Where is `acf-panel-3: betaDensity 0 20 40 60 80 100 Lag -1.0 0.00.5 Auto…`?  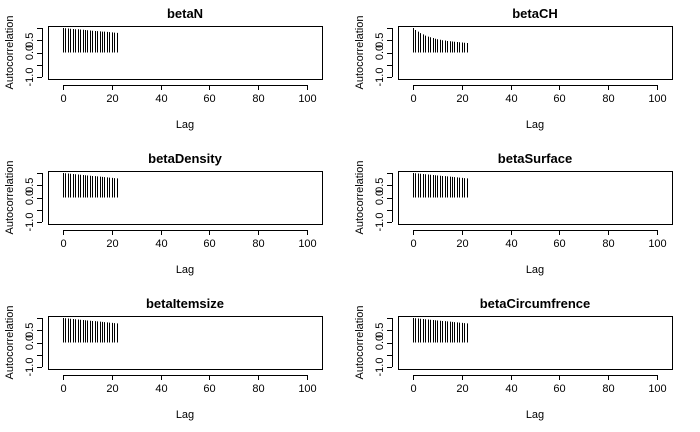
acf-panel-3: betaDensity 0 20 40 60 80 100 Lag -1.0 0.00.5 Auto… is located at coordinates (163, 213).